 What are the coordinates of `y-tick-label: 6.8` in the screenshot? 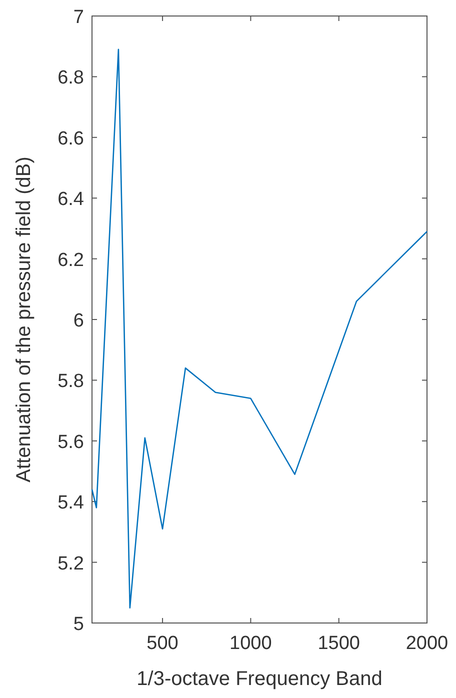 It's located at (71, 78).